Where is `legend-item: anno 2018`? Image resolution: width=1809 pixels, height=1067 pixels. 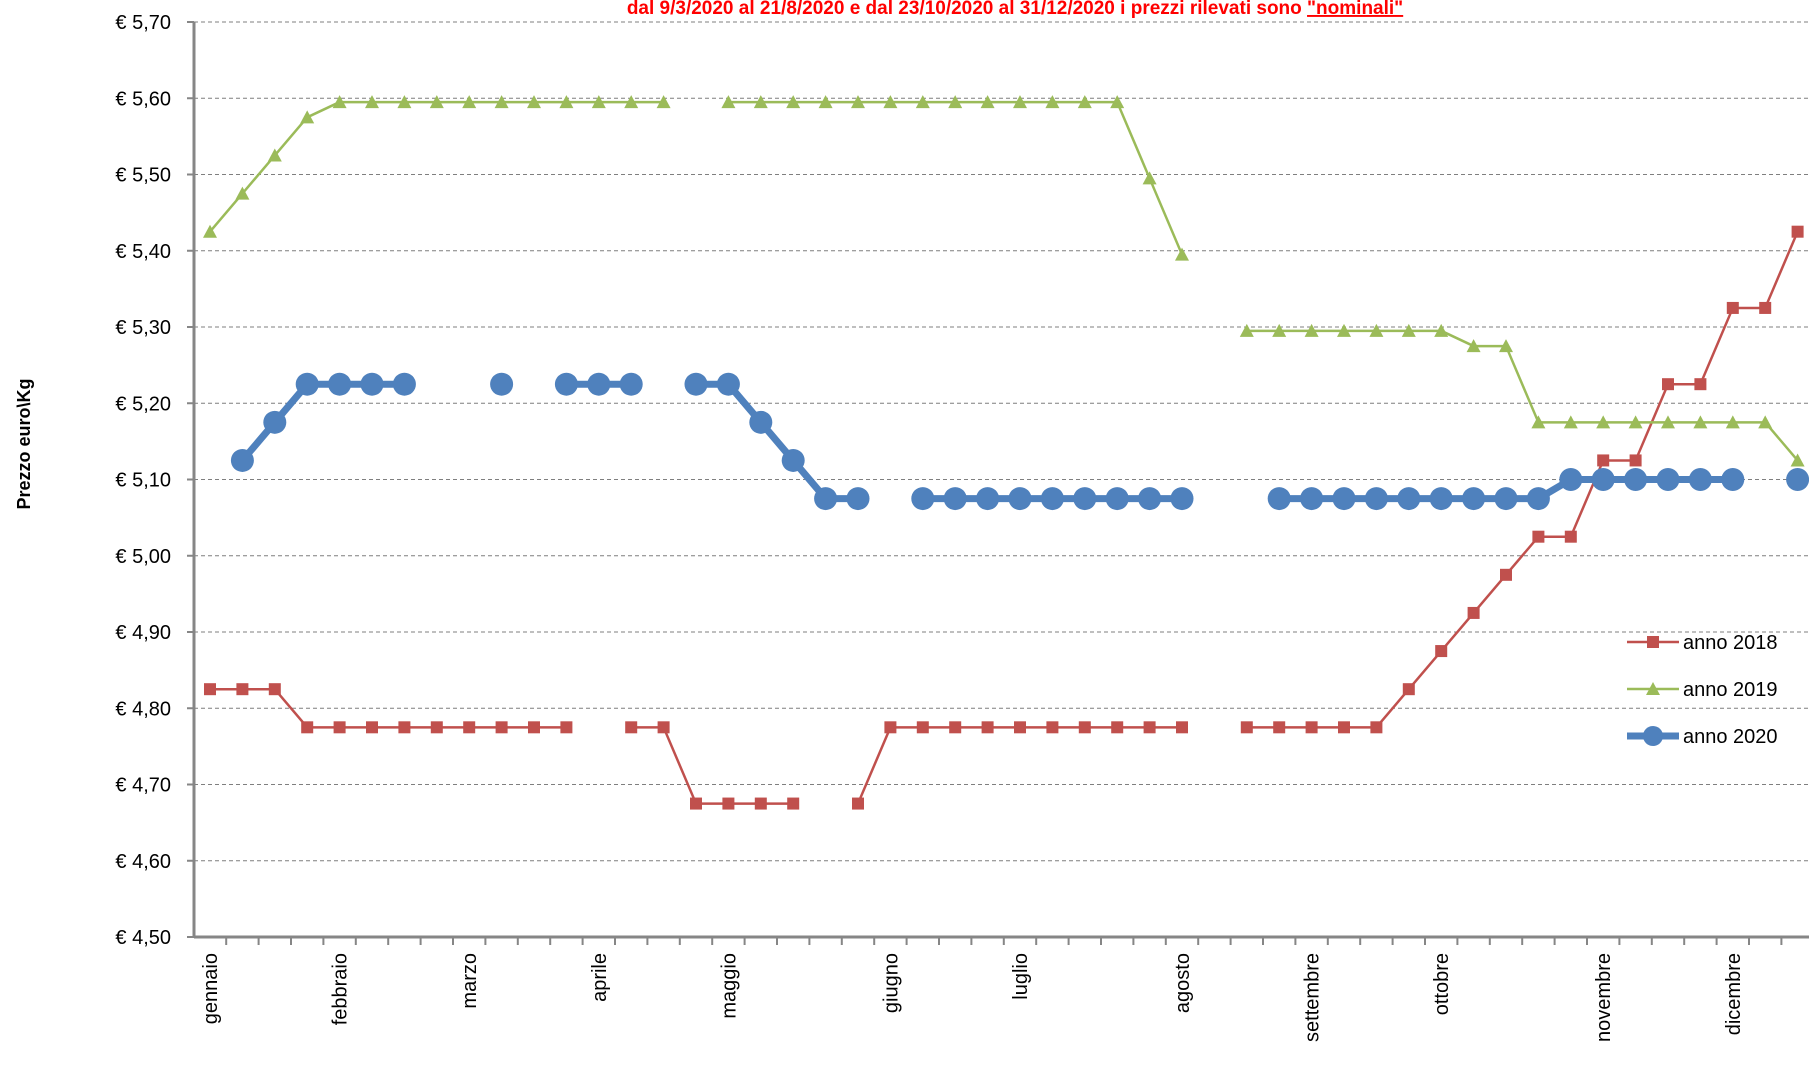 legend-item: anno 2018 is located at coordinates (1702, 643).